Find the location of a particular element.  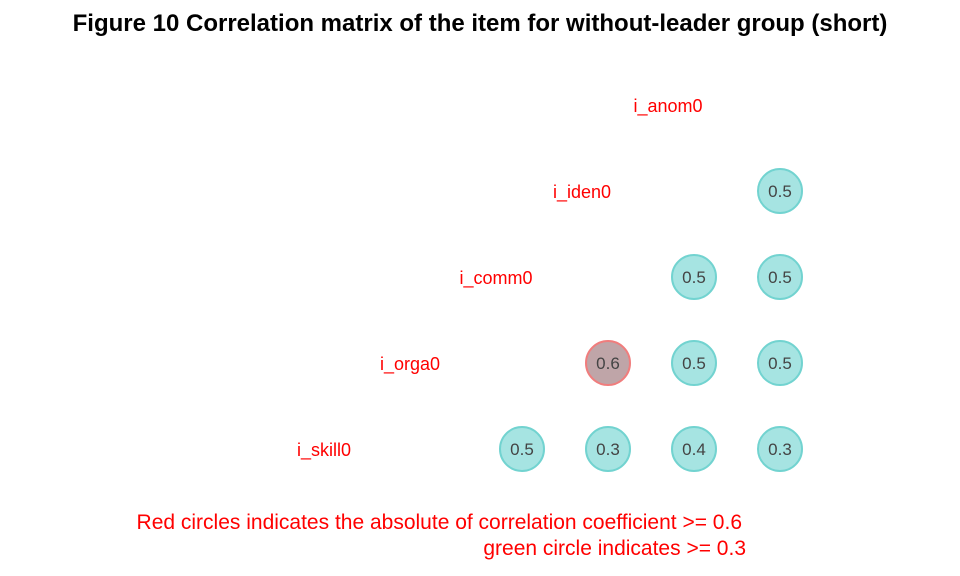

variable-label-i-orga0: i_orga0 is located at coordinates (410, 364).